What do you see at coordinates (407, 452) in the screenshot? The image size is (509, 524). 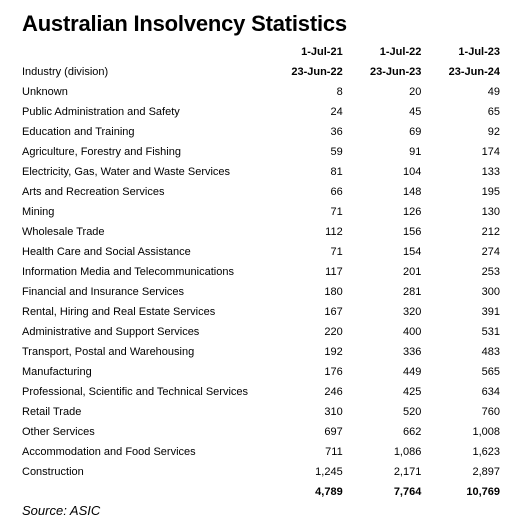 I see `insolvency-count: 1,086` at bounding box center [407, 452].